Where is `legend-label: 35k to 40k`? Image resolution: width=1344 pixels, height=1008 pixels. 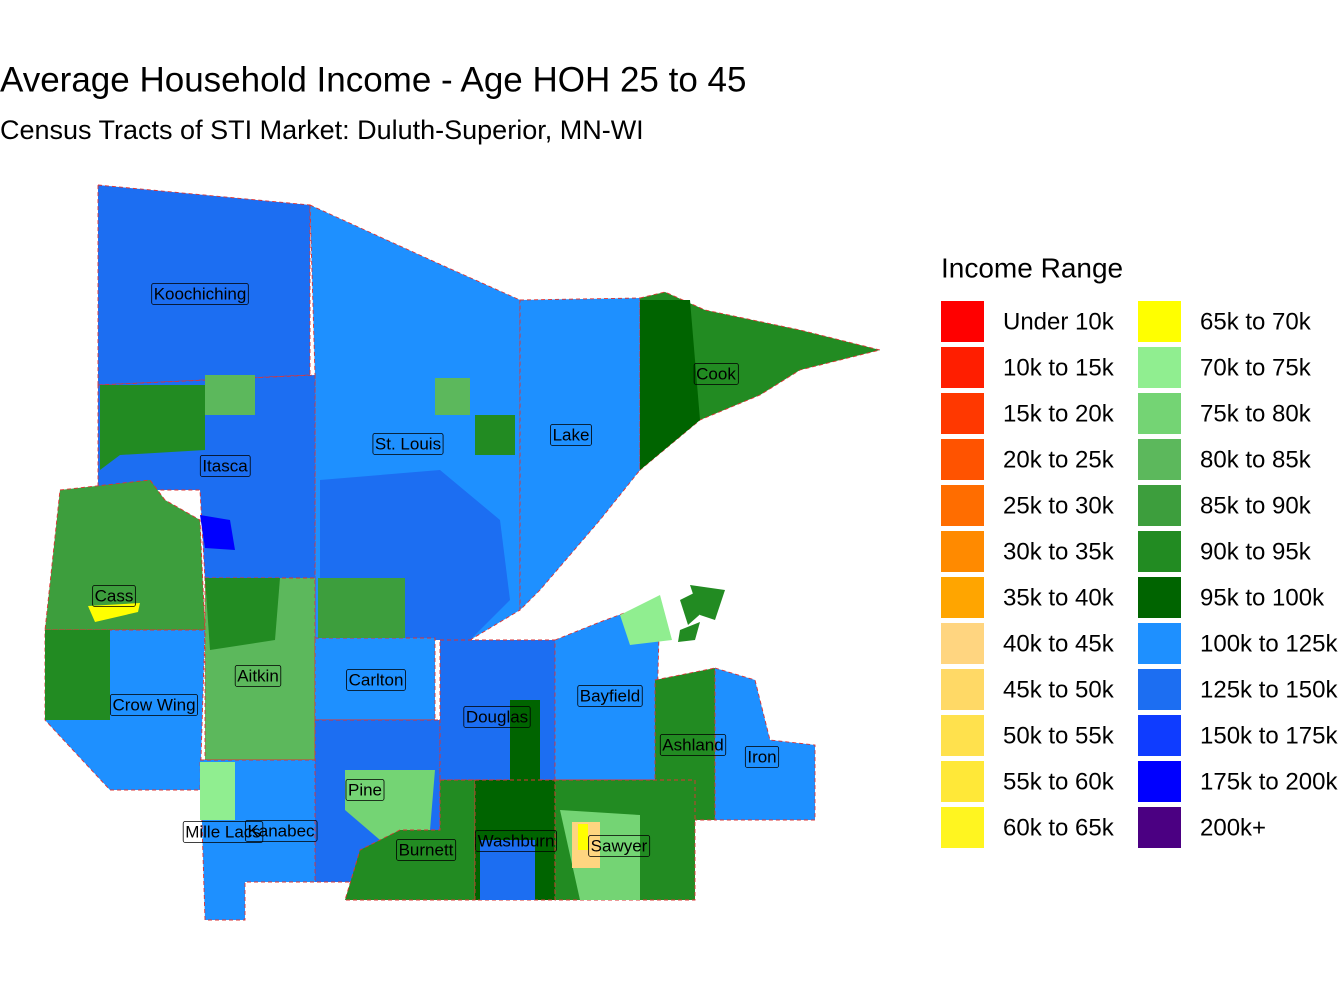 legend-label: 35k to 40k is located at coordinates (1059, 597).